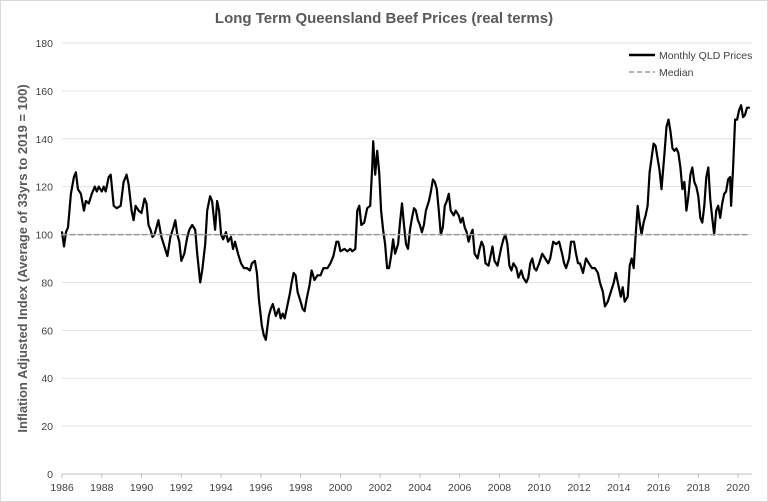  I want to click on x-tick-label: 2008, so click(500, 488).